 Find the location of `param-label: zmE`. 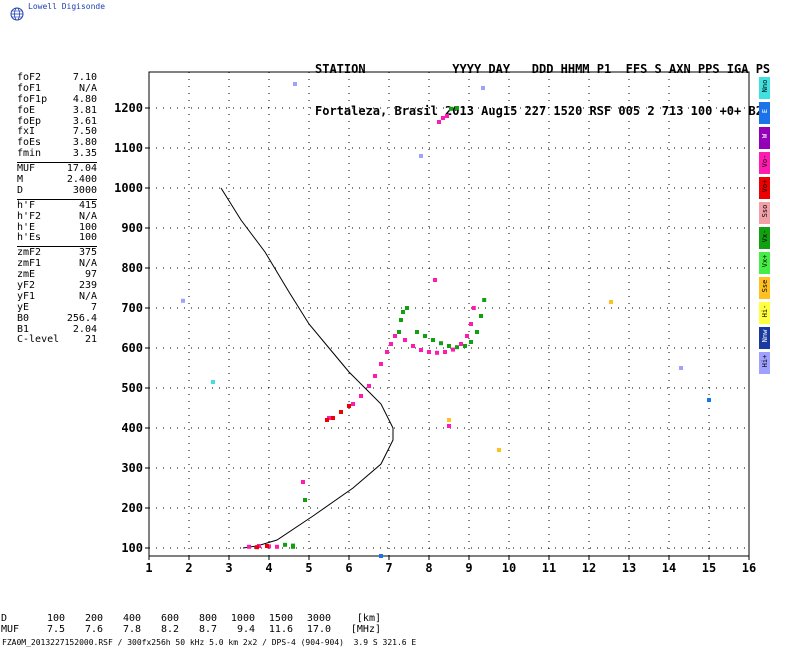

param-label: zmE is located at coordinates (26, 275).